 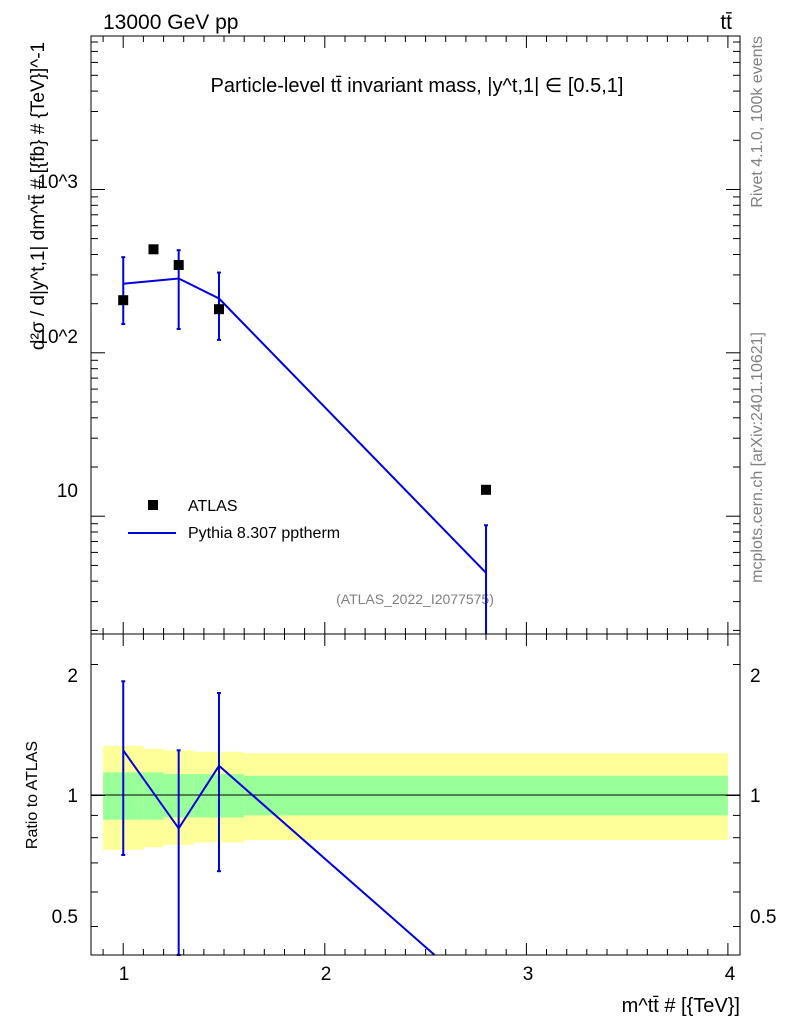 I want to click on x-tick-label-1: 1, so click(x=124, y=974).